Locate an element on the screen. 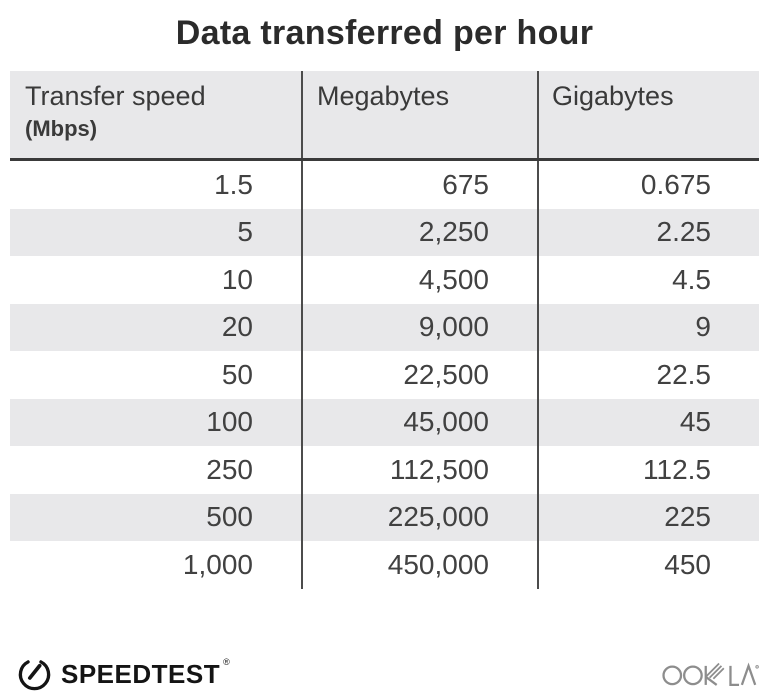 This screenshot has height=698, width=769. cell-transfer-speed: 500 is located at coordinates (156, 517).